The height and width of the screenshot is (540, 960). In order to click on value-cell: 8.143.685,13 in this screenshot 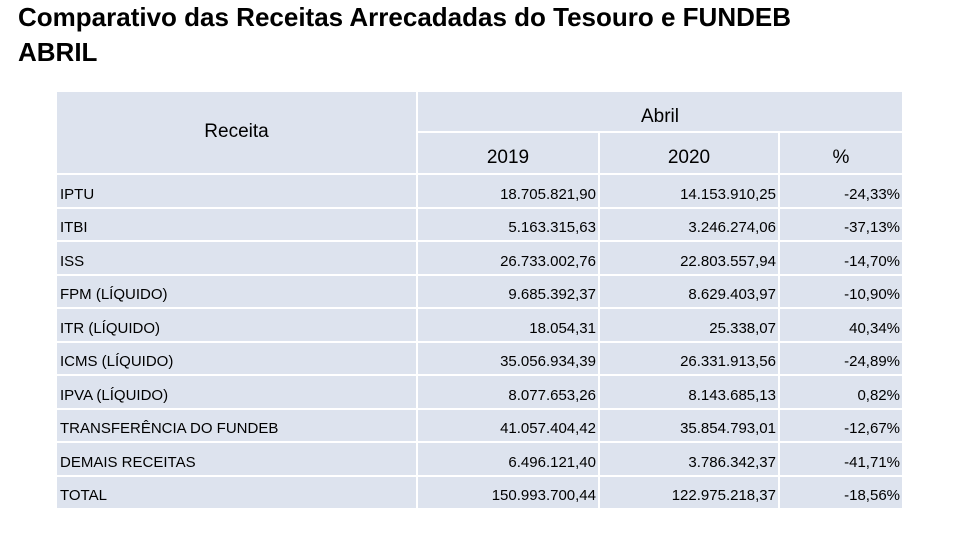, I will do `click(690, 393)`.